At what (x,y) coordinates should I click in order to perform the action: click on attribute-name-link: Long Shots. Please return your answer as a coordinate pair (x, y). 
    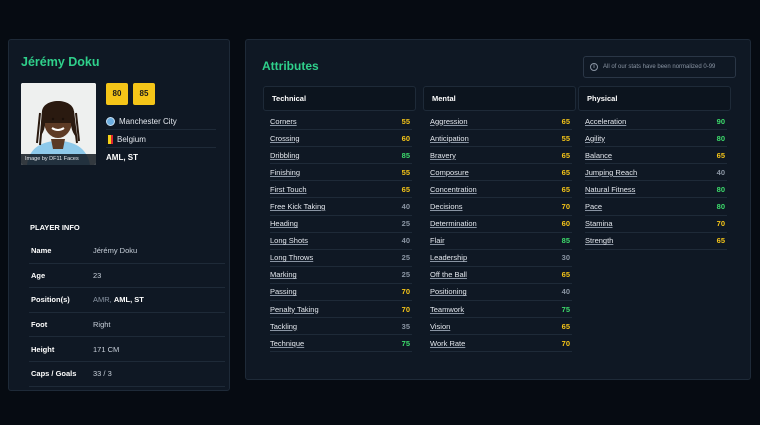
    Looking at the image, I should click on (289, 241).